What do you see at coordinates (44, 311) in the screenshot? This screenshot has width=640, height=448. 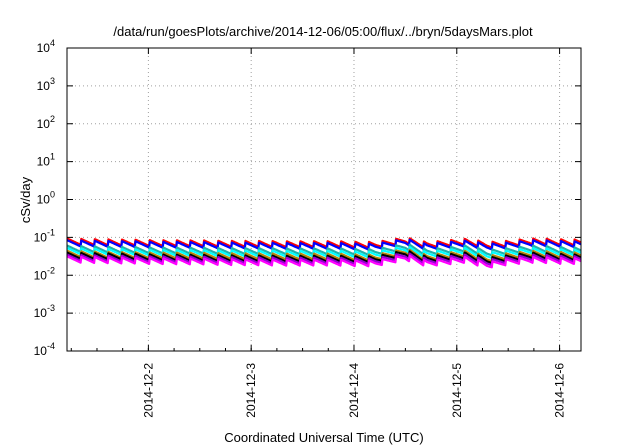 I see `y-tick-label: 10⁻³` at bounding box center [44, 311].